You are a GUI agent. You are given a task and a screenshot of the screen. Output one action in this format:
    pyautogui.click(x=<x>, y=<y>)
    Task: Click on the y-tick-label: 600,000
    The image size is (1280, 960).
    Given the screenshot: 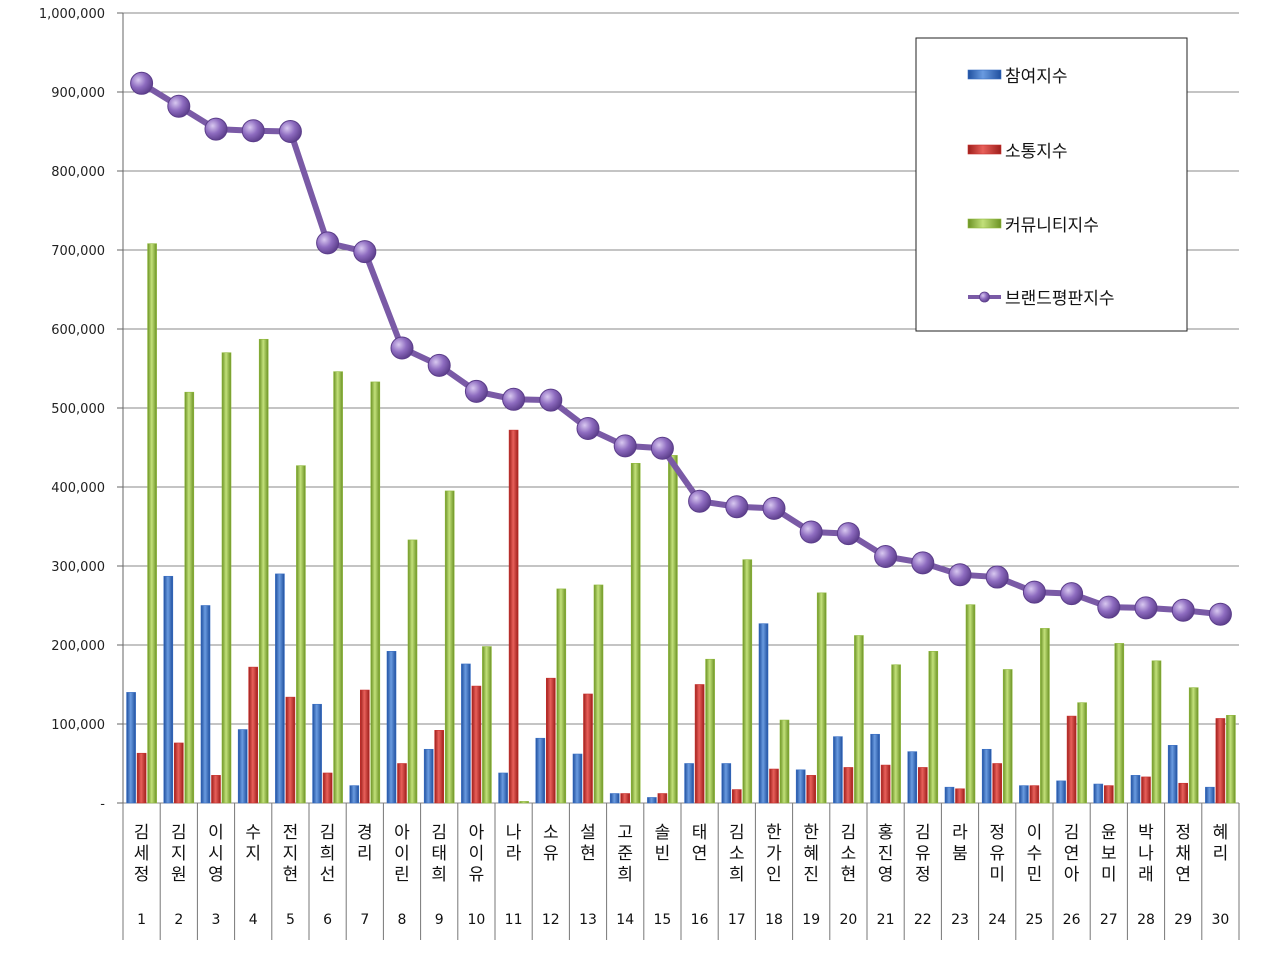 What is the action you would take?
    pyautogui.click(x=78, y=330)
    